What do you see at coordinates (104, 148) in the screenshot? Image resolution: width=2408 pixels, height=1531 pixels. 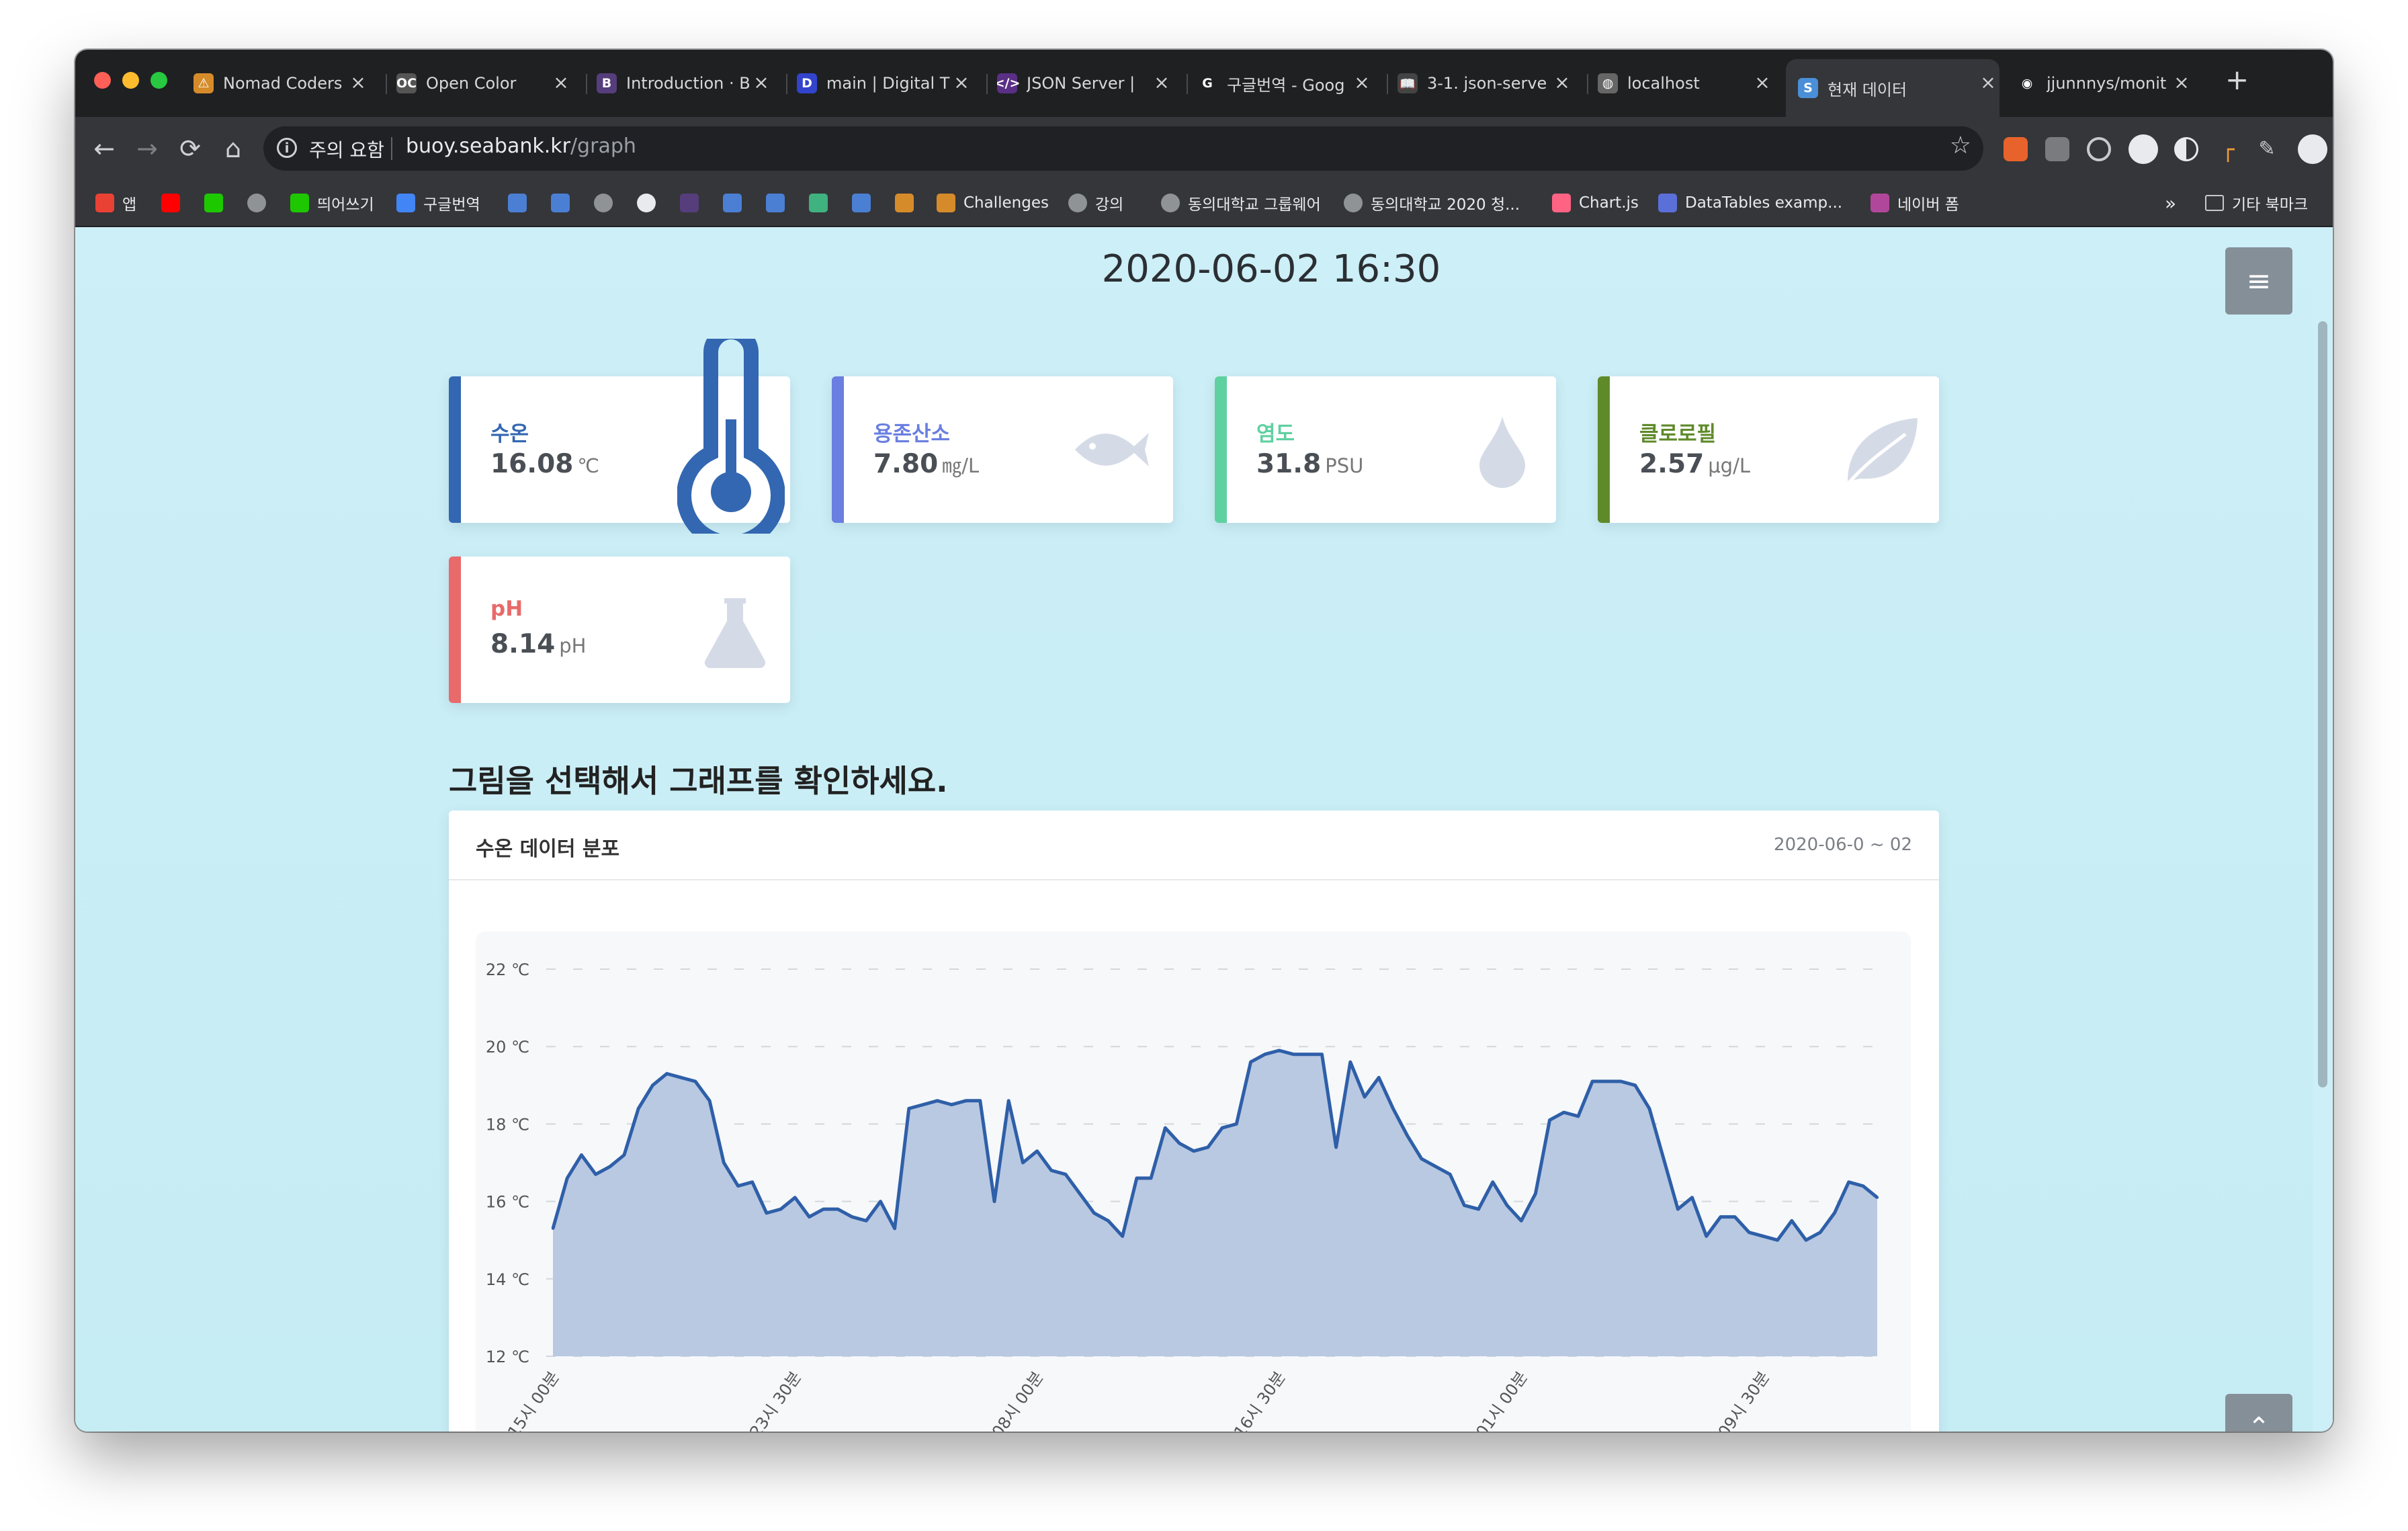 I see `back-button: ←` at bounding box center [104, 148].